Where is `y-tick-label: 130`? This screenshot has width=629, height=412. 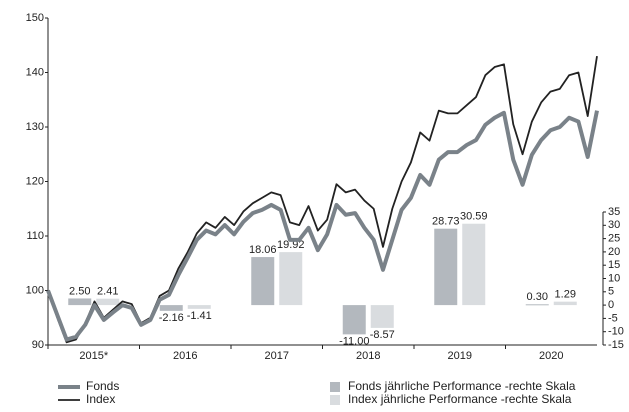 y-tick-label: 130 is located at coordinates (35, 127).